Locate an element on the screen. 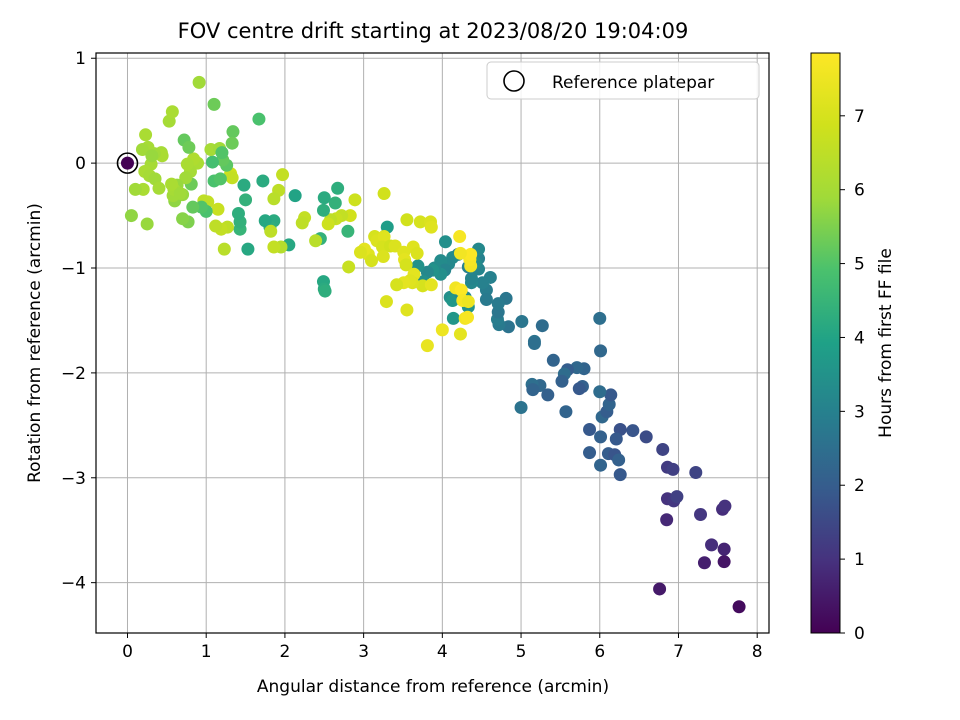  x-tick-label: 8 is located at coordinates (757, 652).